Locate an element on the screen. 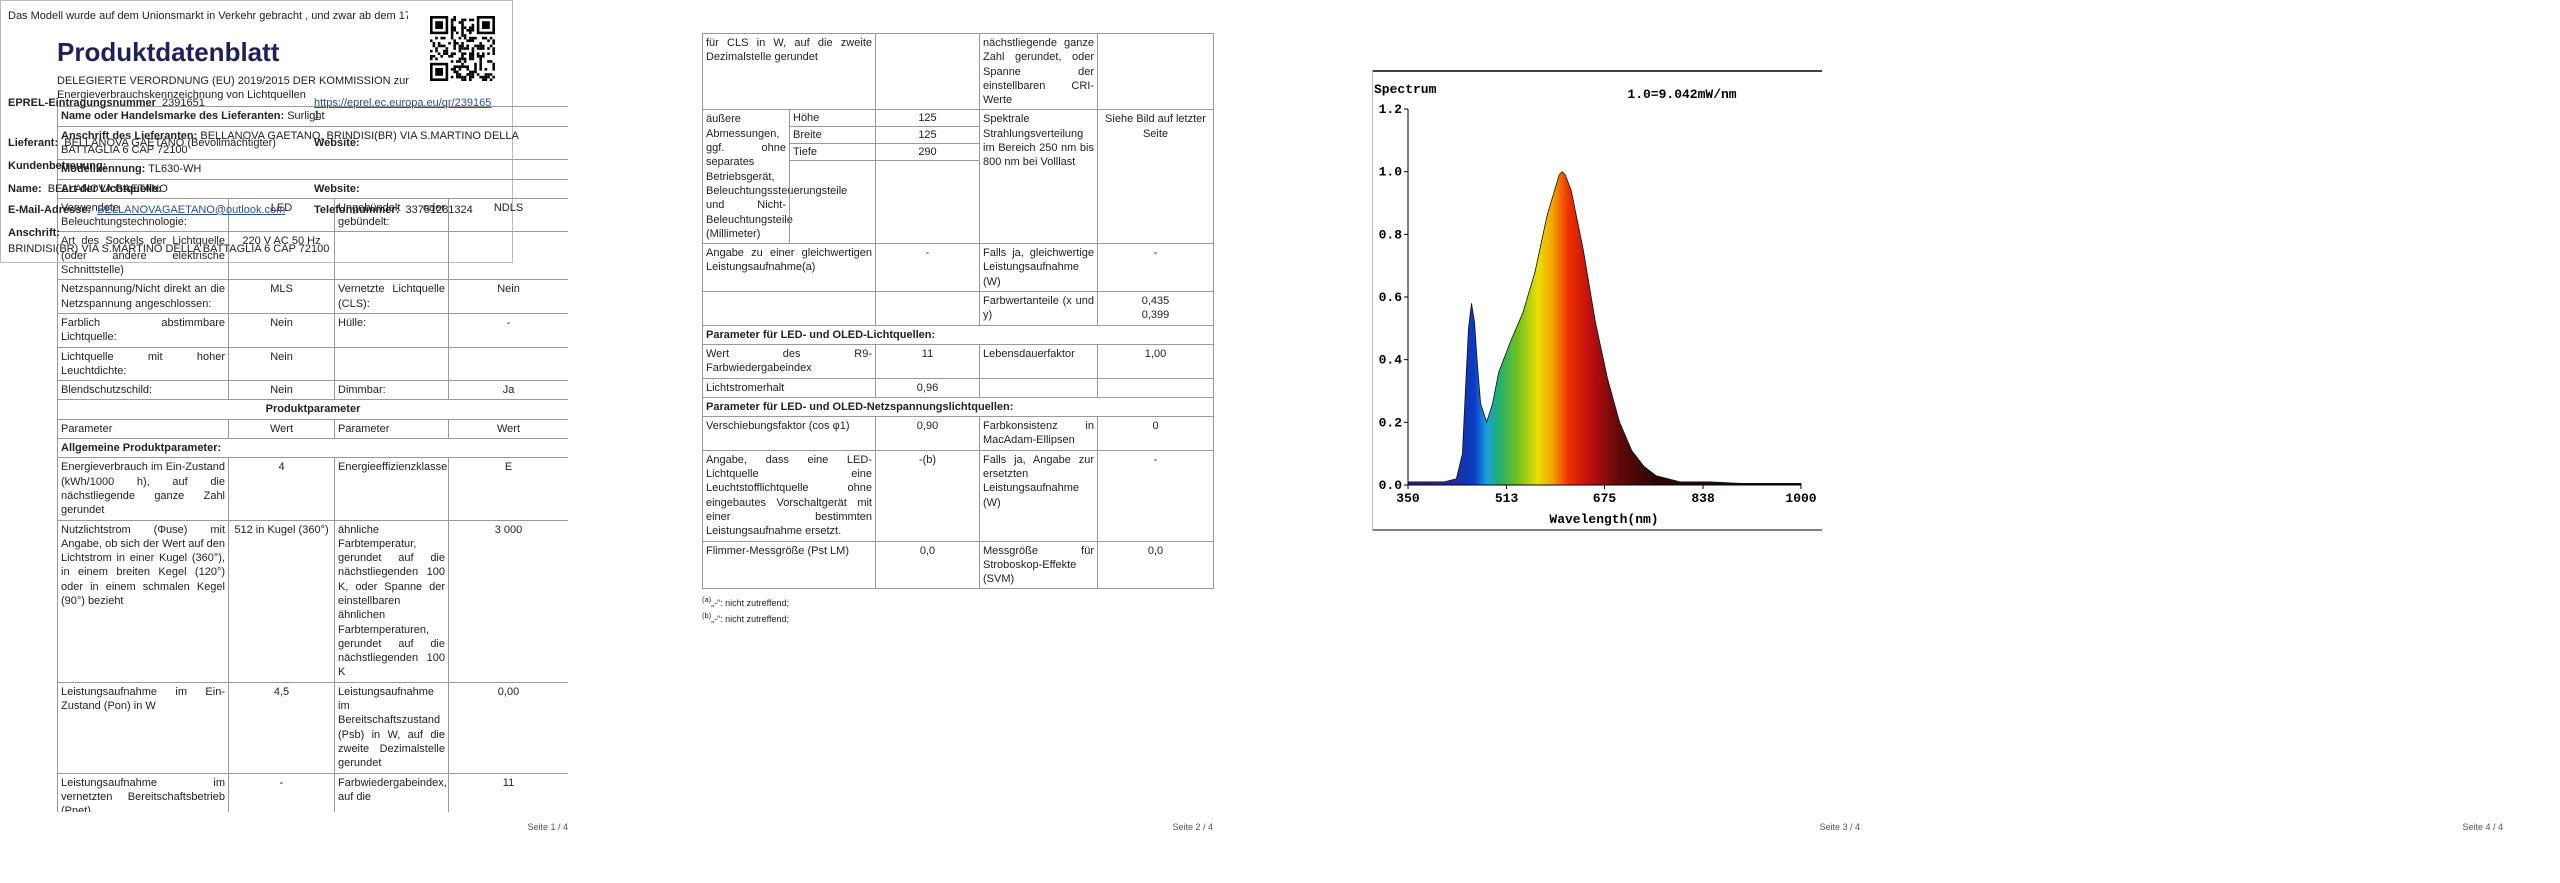 The width and height of the screenshot is (2560, 883). footnote-text: „-“: nicht zutreffend; is located at coordinates (750, 603).